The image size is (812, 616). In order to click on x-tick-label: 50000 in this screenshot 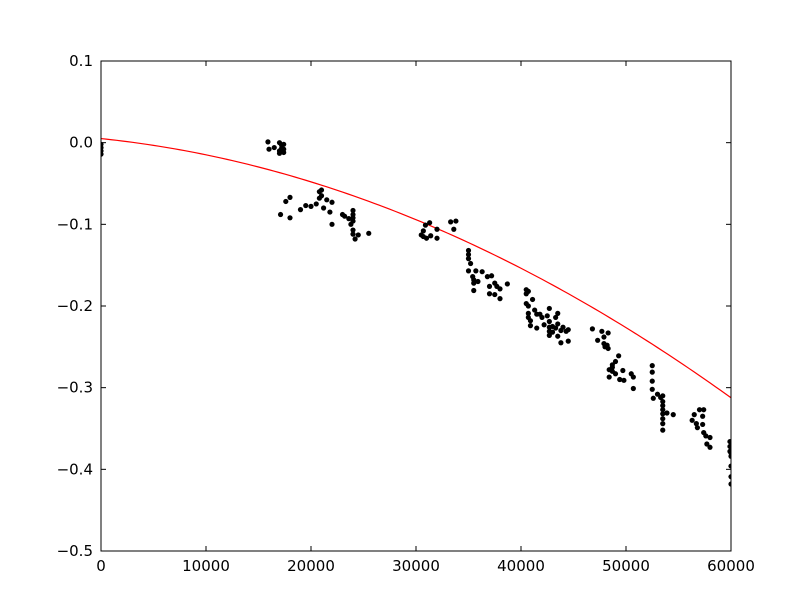, I will do `click(626, 566)`.